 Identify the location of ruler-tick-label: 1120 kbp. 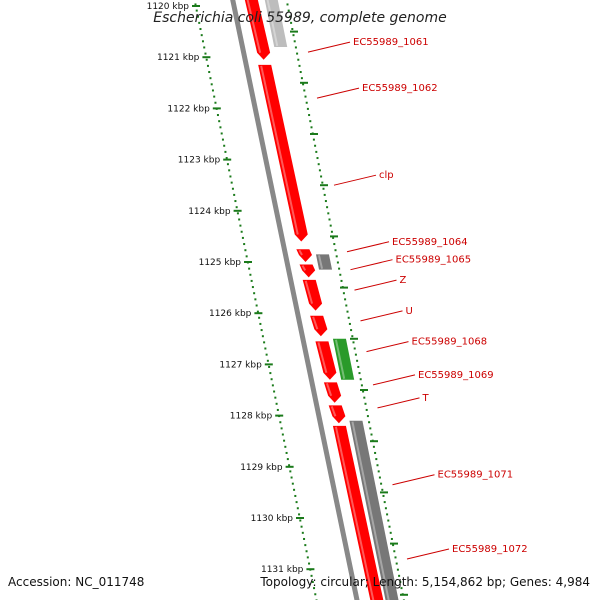
(168, 7).